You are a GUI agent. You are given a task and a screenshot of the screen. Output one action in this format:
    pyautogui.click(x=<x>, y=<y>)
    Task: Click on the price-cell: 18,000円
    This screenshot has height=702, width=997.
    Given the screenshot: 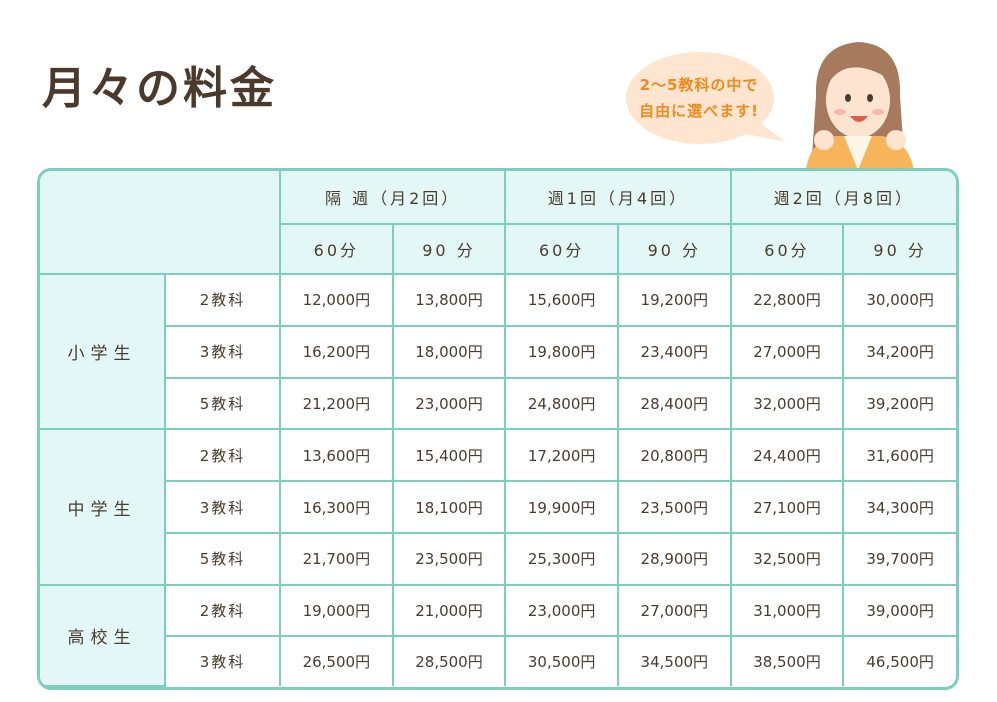 What is the action you would take?
    pyautogui.click(x=449, y=351)
    